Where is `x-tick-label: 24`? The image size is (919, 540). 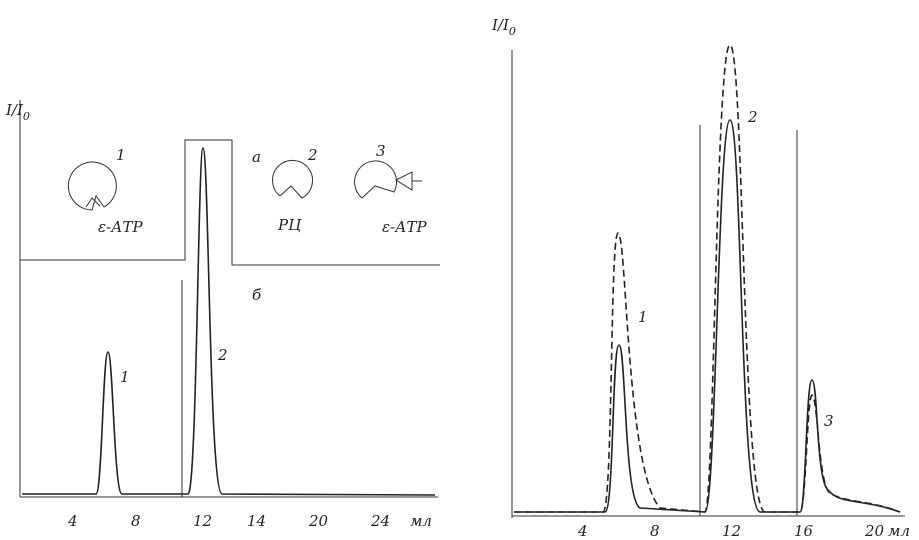 x-tick-label: 24 is located at coordinates (380, 521).